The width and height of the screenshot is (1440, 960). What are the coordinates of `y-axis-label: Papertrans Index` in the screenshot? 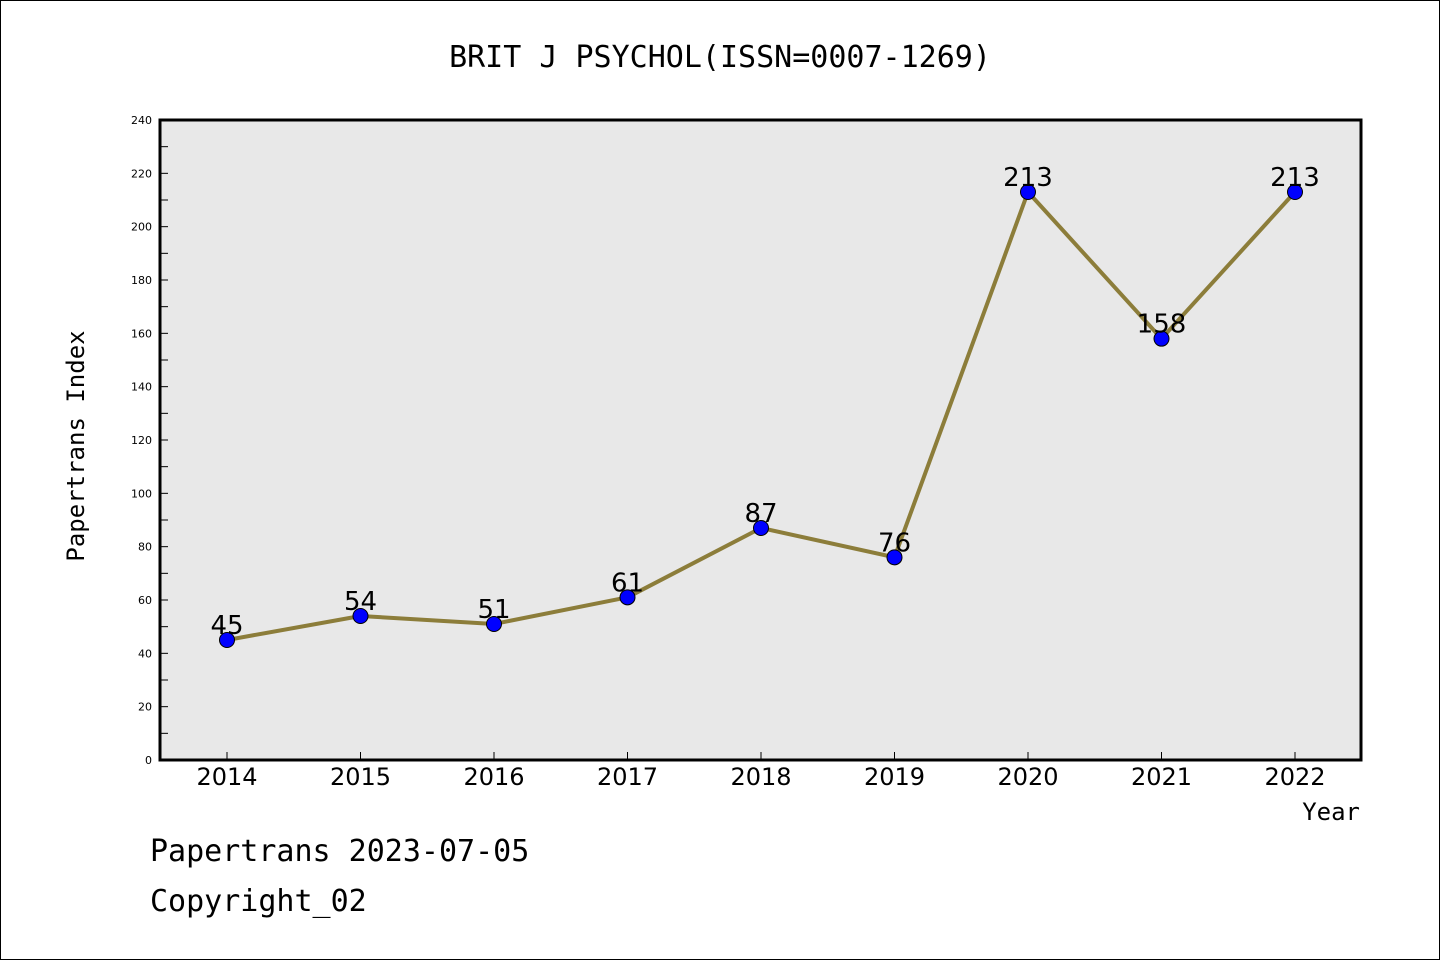 It's located at (76, 445).